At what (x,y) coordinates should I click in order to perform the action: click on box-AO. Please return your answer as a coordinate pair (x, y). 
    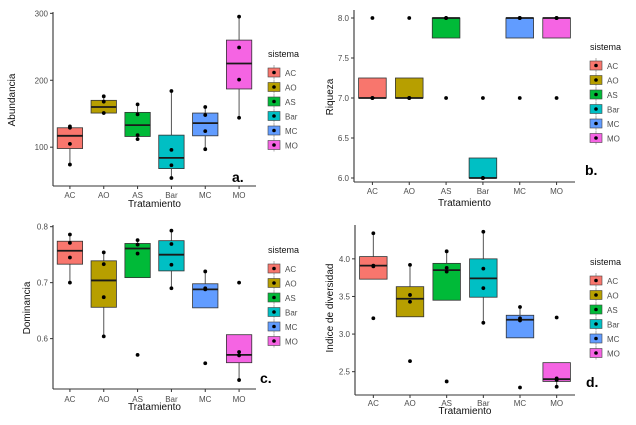
    Looking at the image, I should click on (103, 104).